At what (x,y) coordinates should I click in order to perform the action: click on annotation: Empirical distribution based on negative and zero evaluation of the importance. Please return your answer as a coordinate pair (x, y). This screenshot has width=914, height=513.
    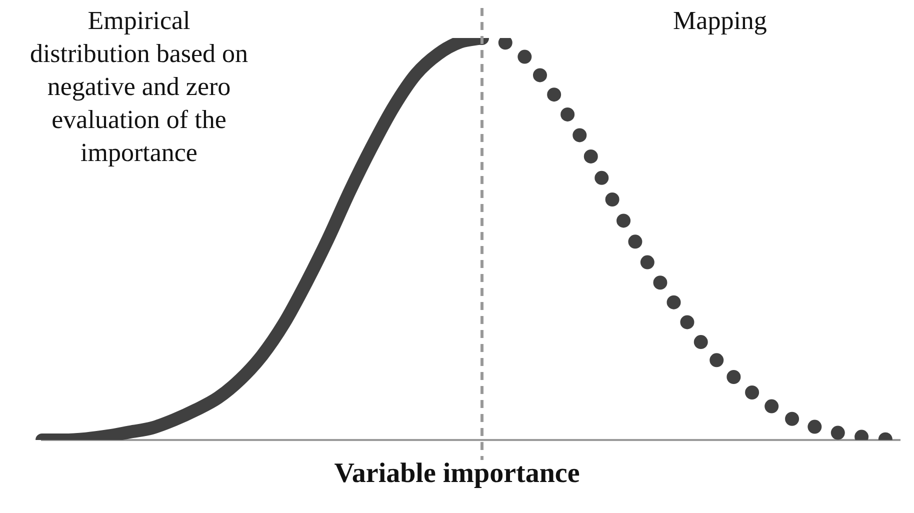
    Looking at the image, I should click on (139, 87).